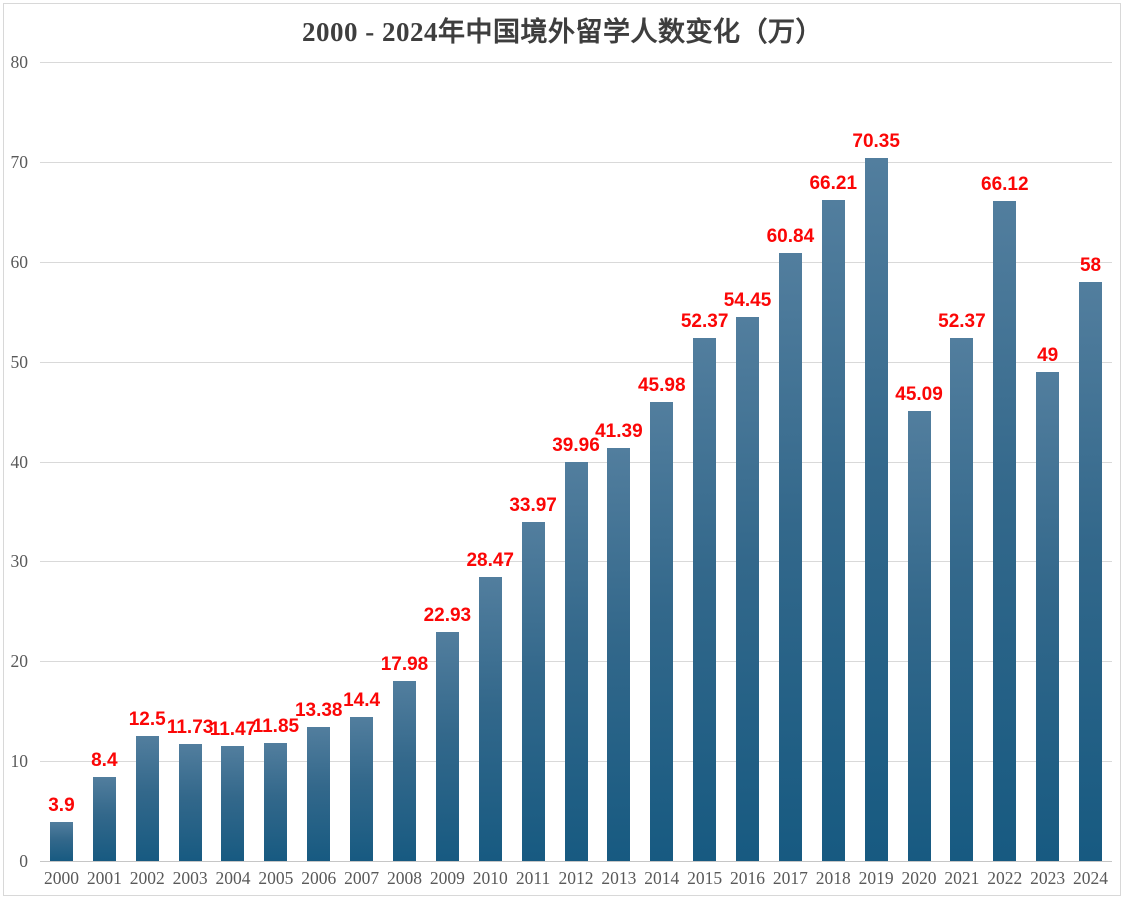  What do you see at coordinates (23, 861) in the screenshot?
I see `y-axis-tick-label: 0` at bounding box center [23, 861].